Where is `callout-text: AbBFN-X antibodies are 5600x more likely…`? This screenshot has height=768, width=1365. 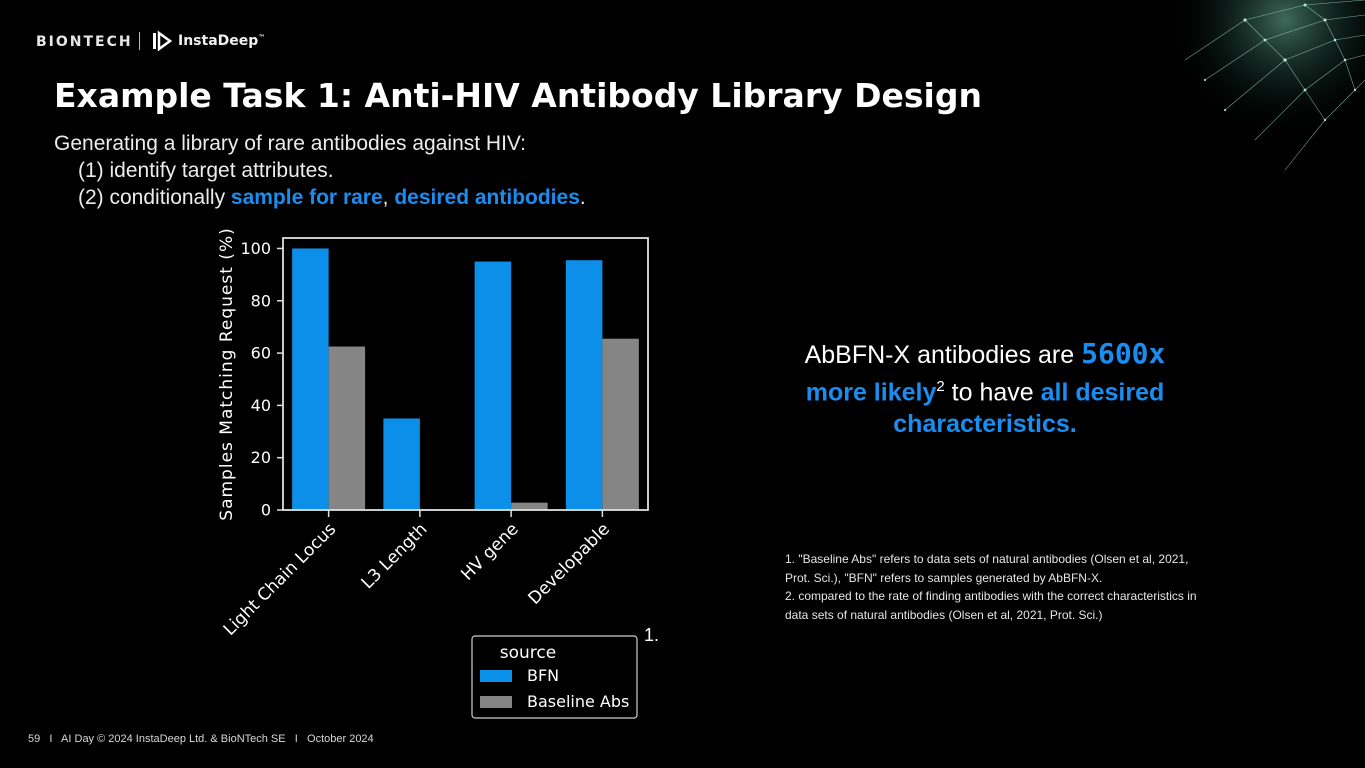
callout-text: AbBFN-X antibodies are 5600x more likely… is located at coordinates (985, 389).